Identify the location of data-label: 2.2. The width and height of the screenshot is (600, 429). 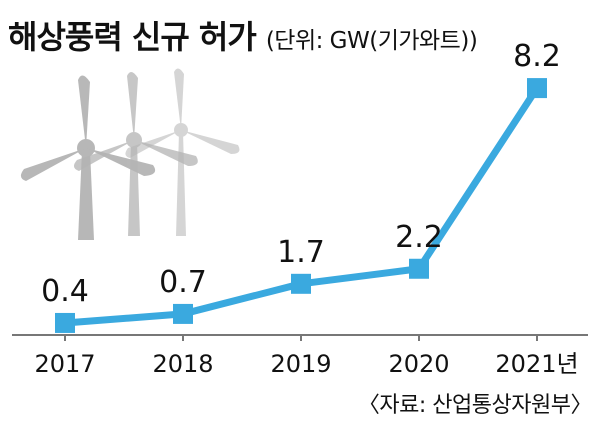
(419, 237).